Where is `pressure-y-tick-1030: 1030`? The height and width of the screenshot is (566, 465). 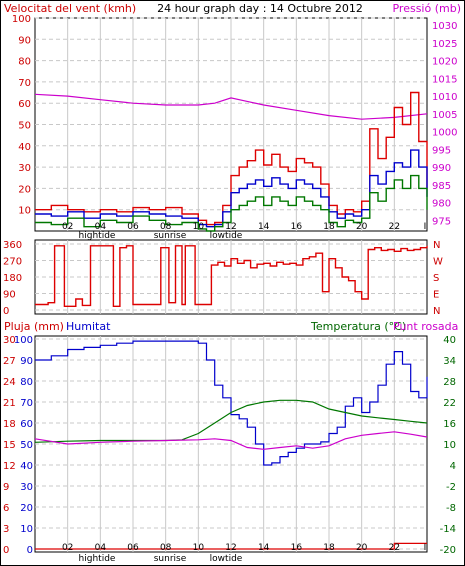
pressure-y-tick-1030: 1030 is located at coordinates (444, 26).